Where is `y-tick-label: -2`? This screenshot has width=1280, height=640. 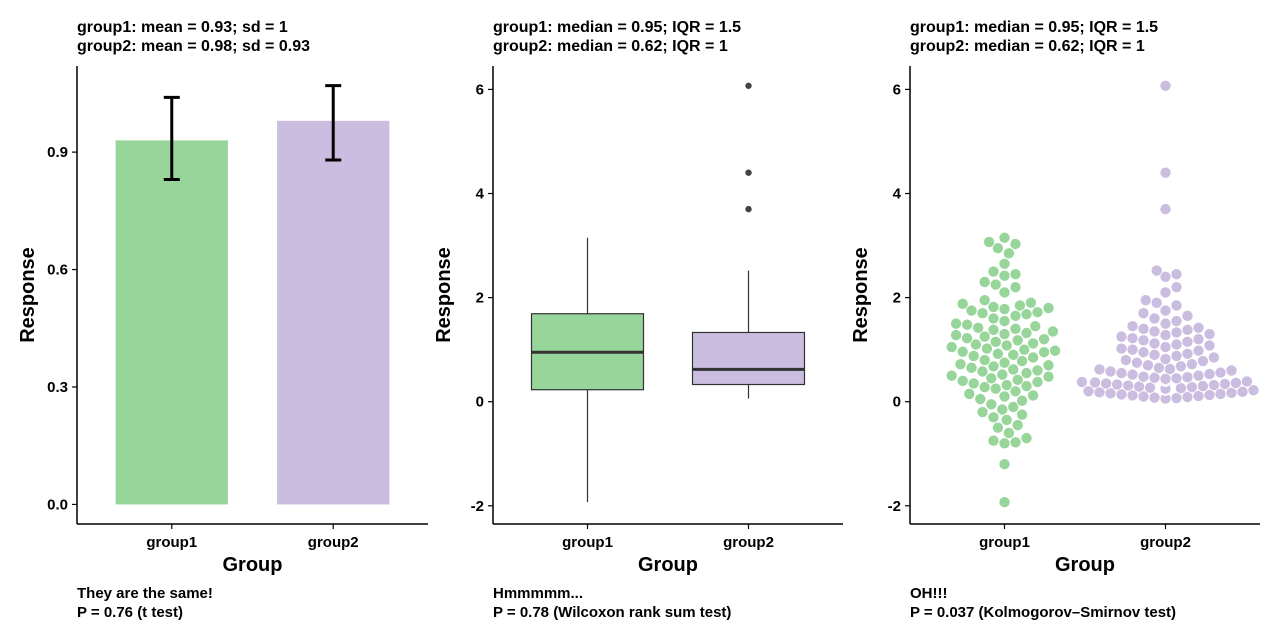
y-tick-label: -2 is located at coordinates (894, 506).